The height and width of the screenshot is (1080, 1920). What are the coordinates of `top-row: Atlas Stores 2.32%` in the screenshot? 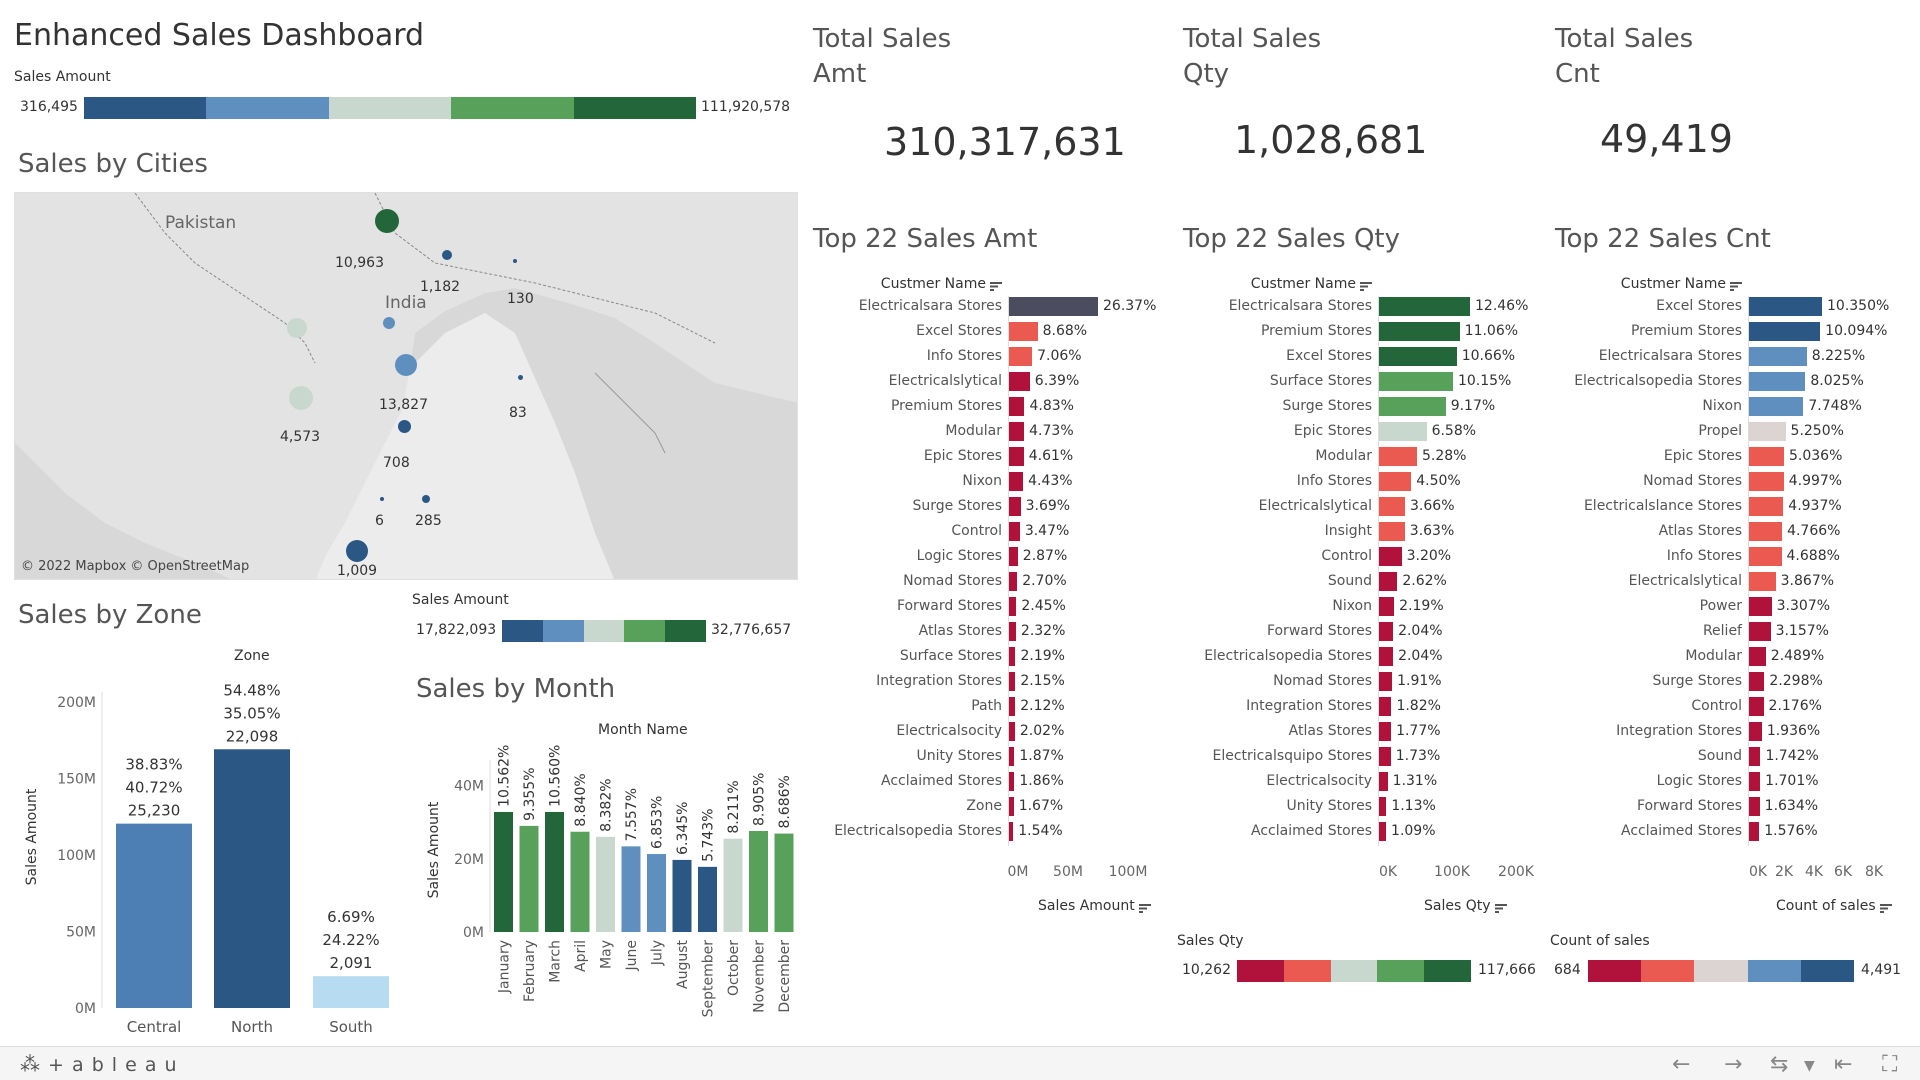 It's located at (941, 631).